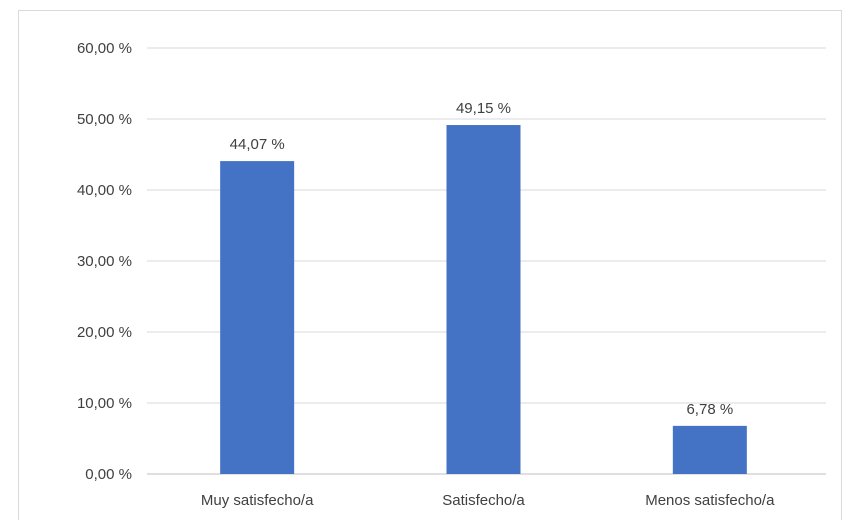 This screenshot has width=843, height=520. What do you see at coordinates (483, 108) in the screenshot?
I see `bar-value-label: 49,15 %` at bounding box center [483, 108].